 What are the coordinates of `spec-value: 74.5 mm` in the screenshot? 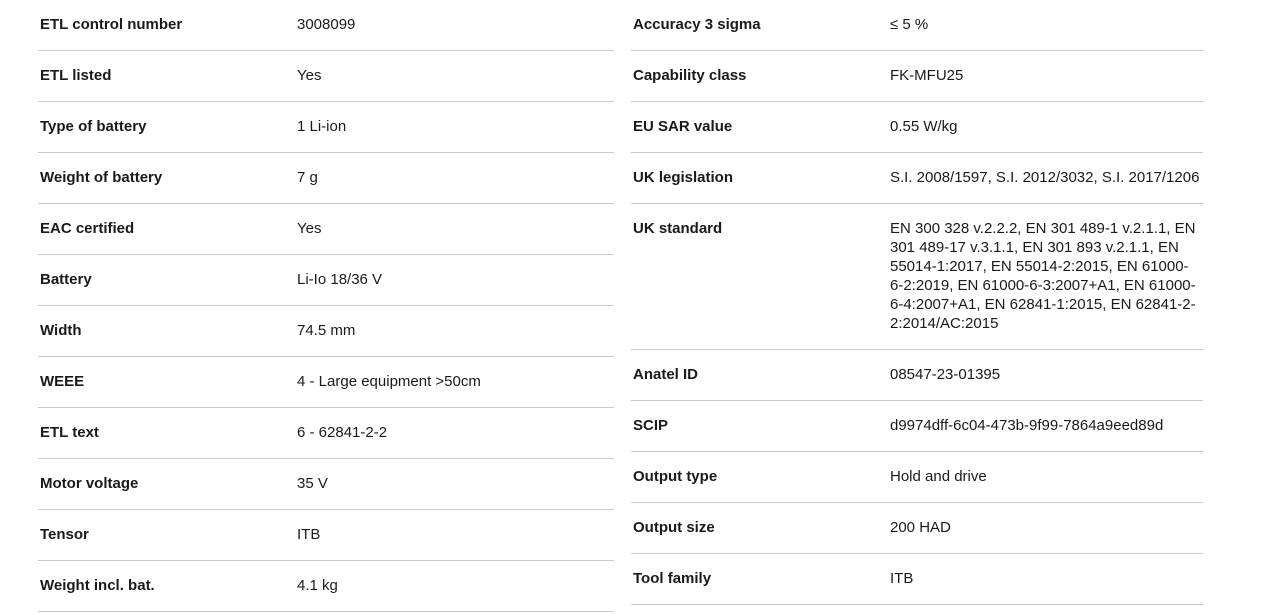 It's located at (326, 330).